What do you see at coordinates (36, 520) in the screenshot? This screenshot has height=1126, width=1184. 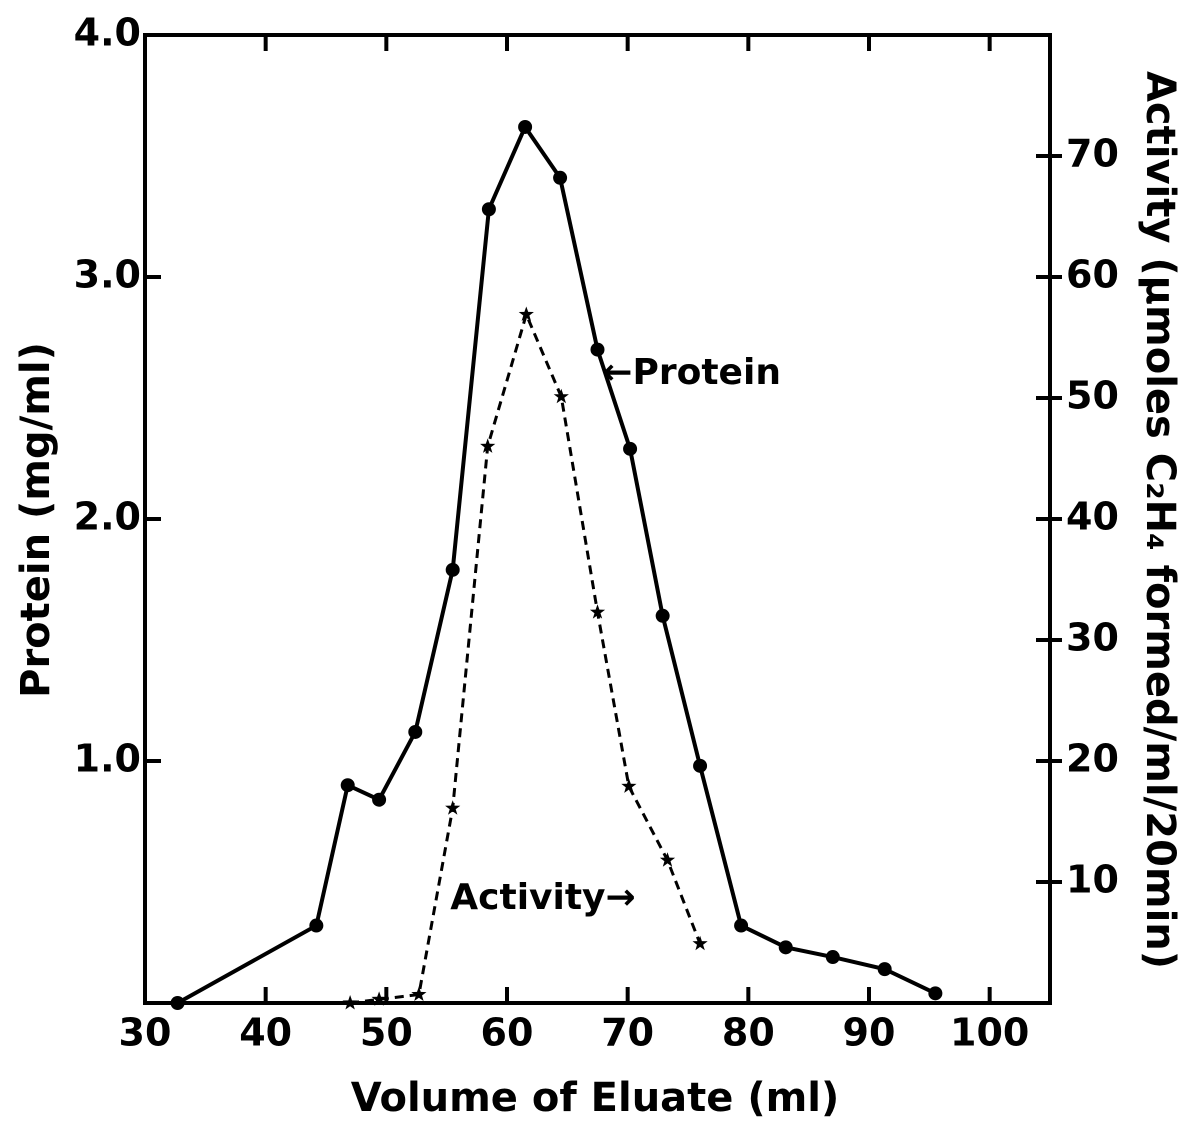 I see `y-axis-label: Protein (mg/ml)` at bounding box center [36, 520].